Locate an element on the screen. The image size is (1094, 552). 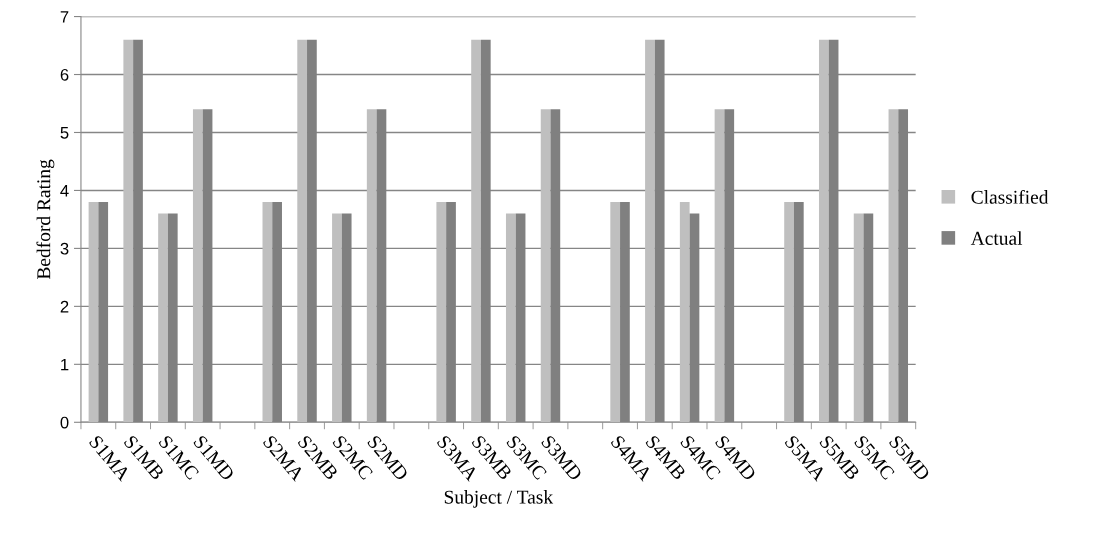
legend-label: Actual is located at coordinates (996, 238).